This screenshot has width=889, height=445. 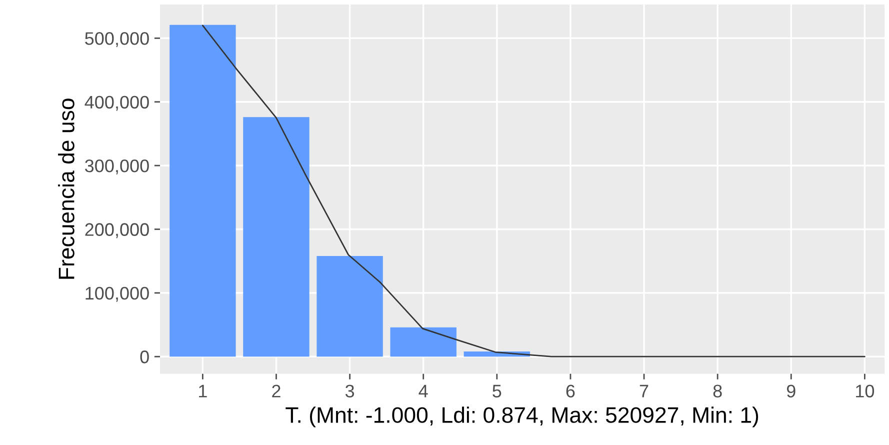 What do you see at coordinates (423, 391) in the screenshot?
I see `x-tick-label: 4` at bounding box center [423, 391].